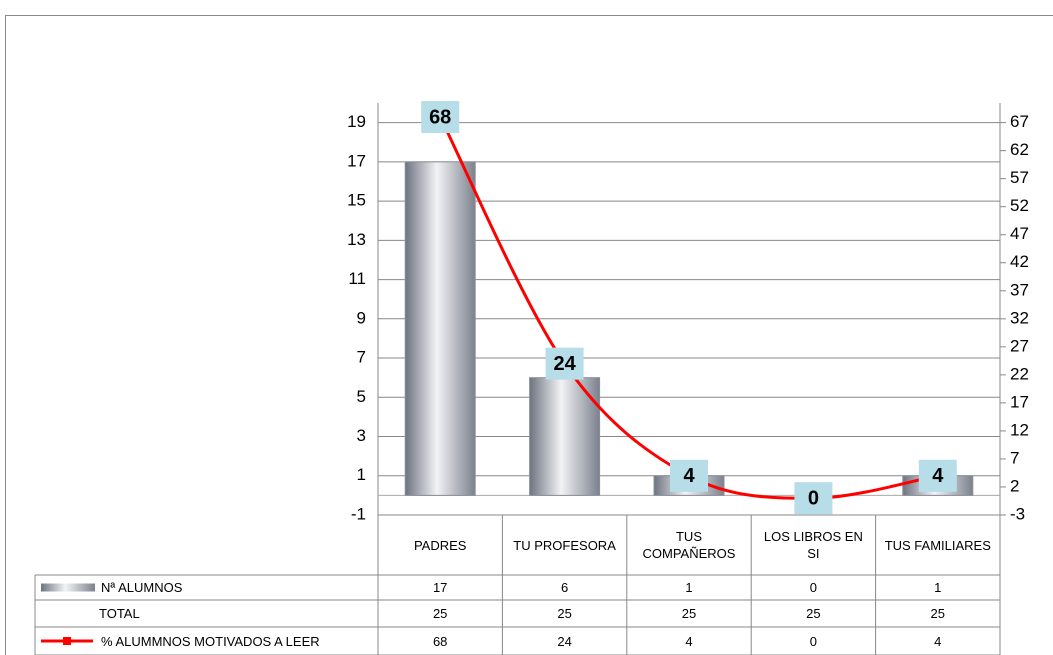 Image resolution: width=1053 pixels, height=655 pixels. I want to click on data-label: 24, so click(564, 364).